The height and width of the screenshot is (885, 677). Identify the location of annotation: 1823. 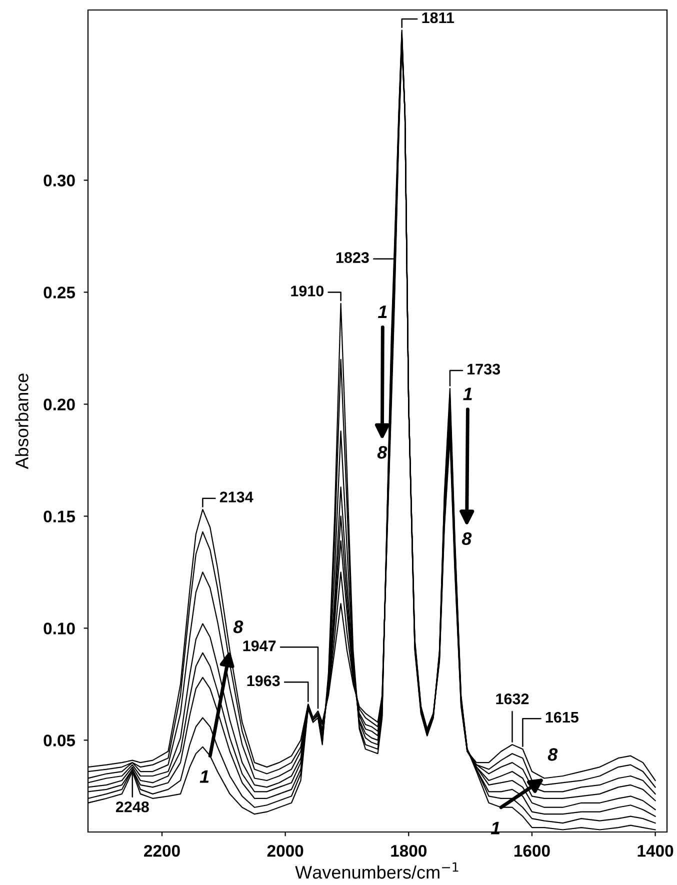
(352, 257).